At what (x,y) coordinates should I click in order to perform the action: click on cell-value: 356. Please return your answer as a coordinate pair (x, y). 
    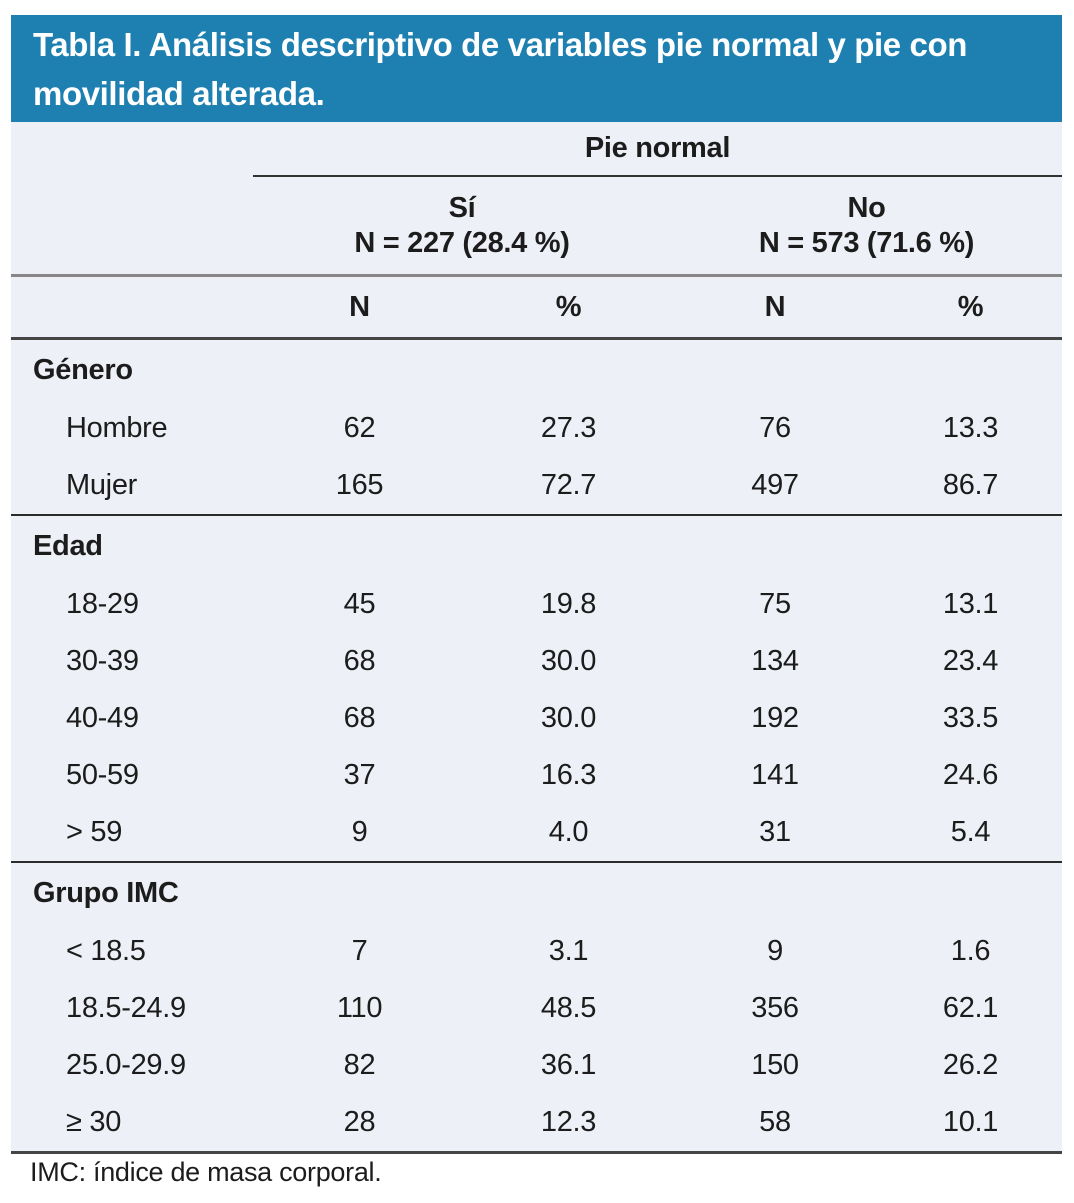
    Looking at the image, I should click on (775, 1008).